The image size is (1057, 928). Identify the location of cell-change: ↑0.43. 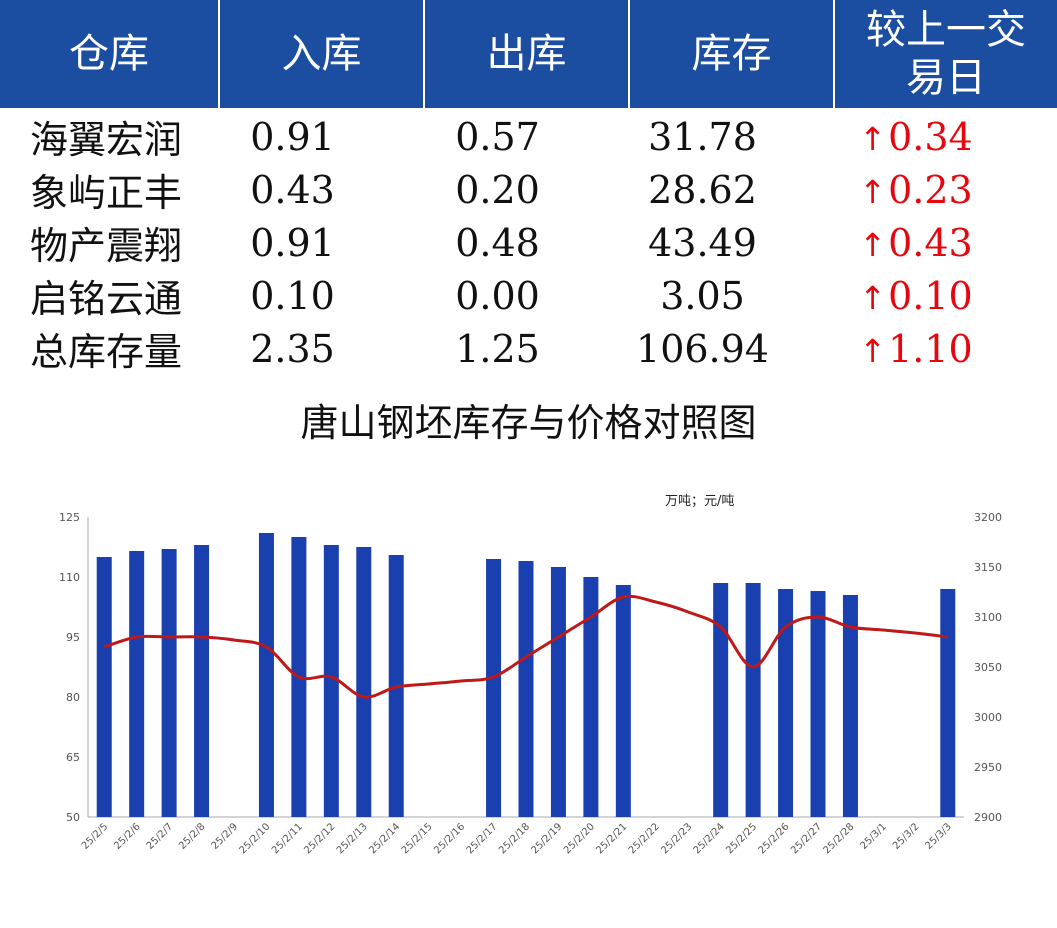
(946, 243).